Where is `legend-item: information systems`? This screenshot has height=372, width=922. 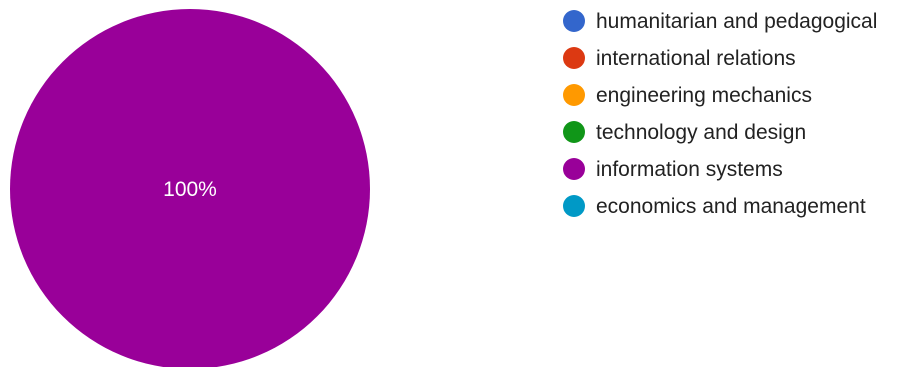
legend-item: information systems is located at coordinates (673, 169).